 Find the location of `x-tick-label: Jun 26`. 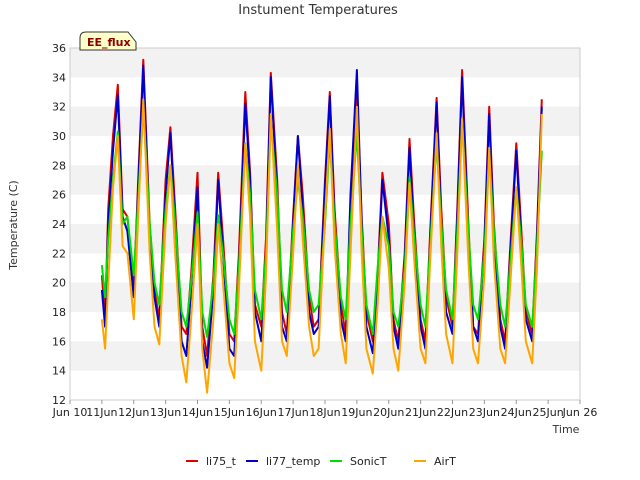

x-tick-label: Jun 26 is located at coordinates (580, 412).